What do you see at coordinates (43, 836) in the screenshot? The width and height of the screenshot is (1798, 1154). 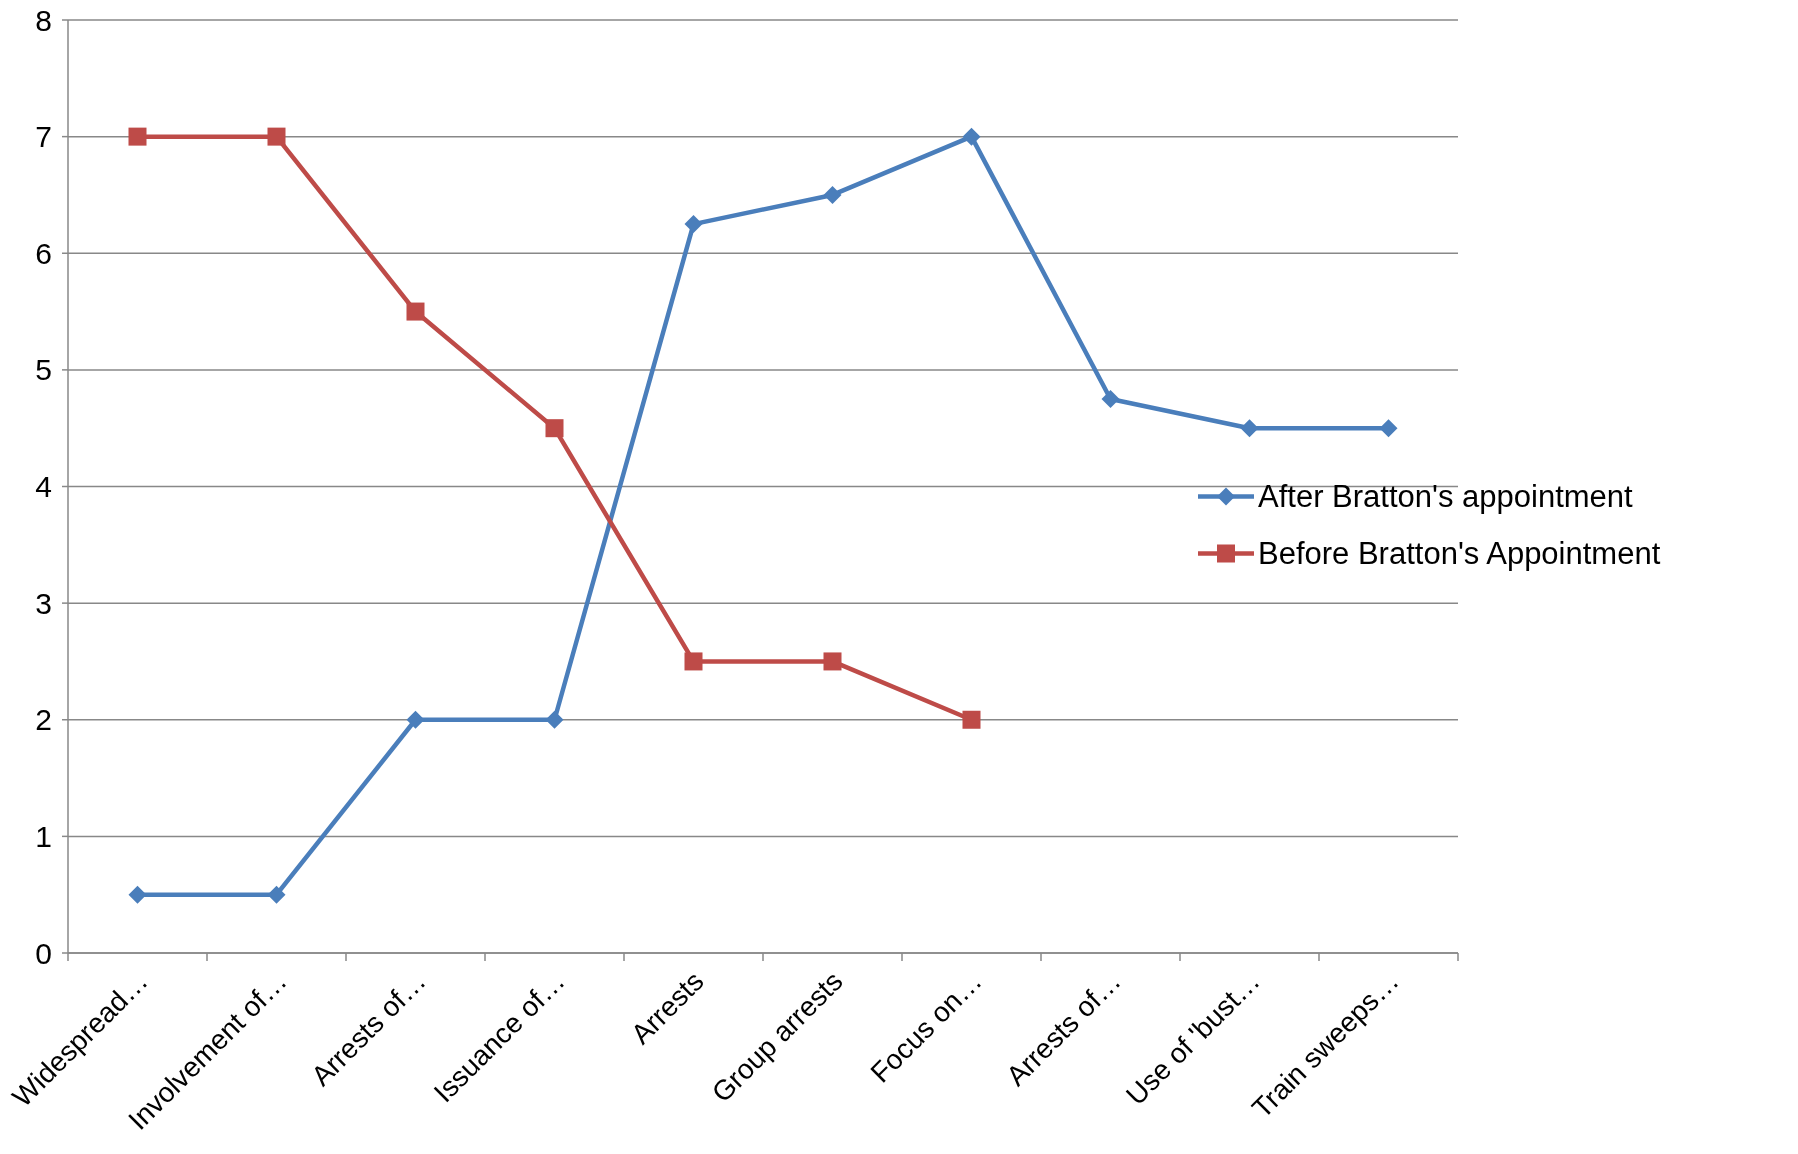 I see `y-tick-label: 1` at bounding box center [43, 836].